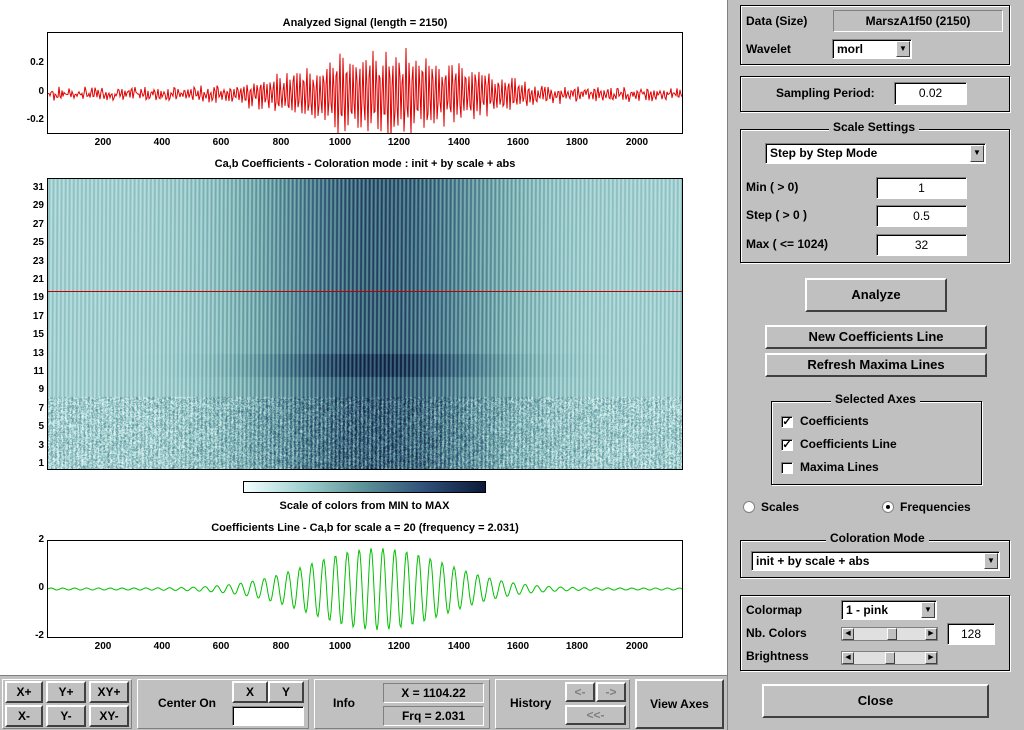 The height and width of the screenshot is (730, 1024). What do you see at coordinates (24, 716) in the screenshot?
I see `zoom-x-minus-button: X-` at bounding box center [24, 716].